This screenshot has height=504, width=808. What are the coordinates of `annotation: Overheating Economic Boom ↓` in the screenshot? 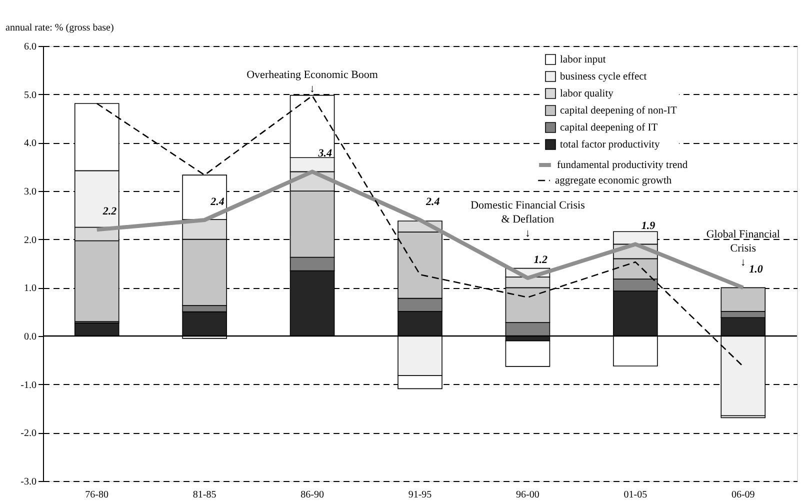 It's located at (312, 81).